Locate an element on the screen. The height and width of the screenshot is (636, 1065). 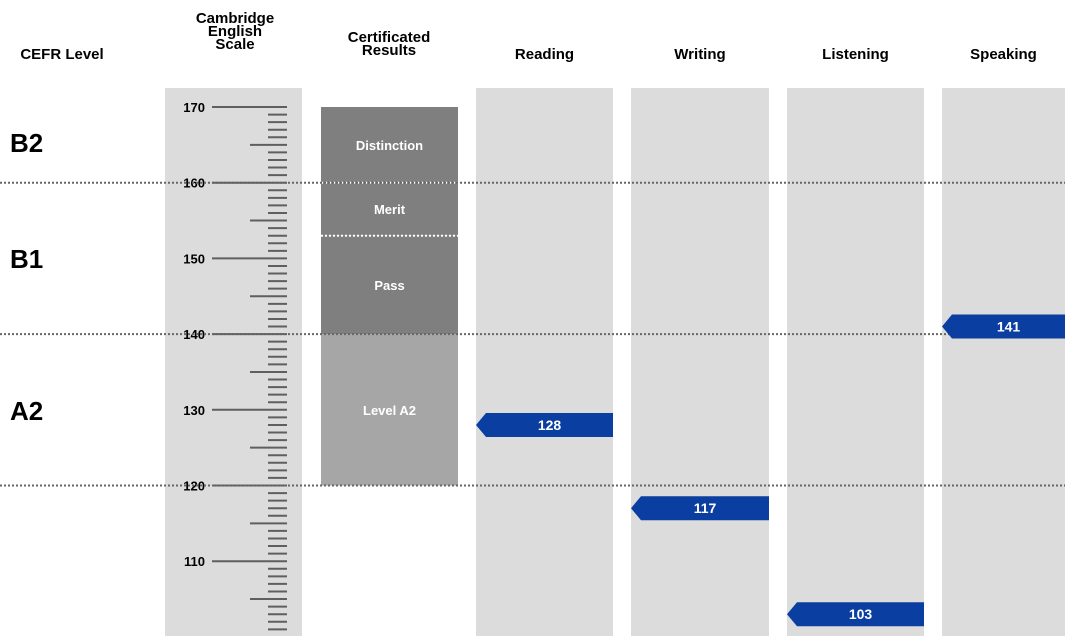
header-listening: Listening is located at coordinates (855, 54).